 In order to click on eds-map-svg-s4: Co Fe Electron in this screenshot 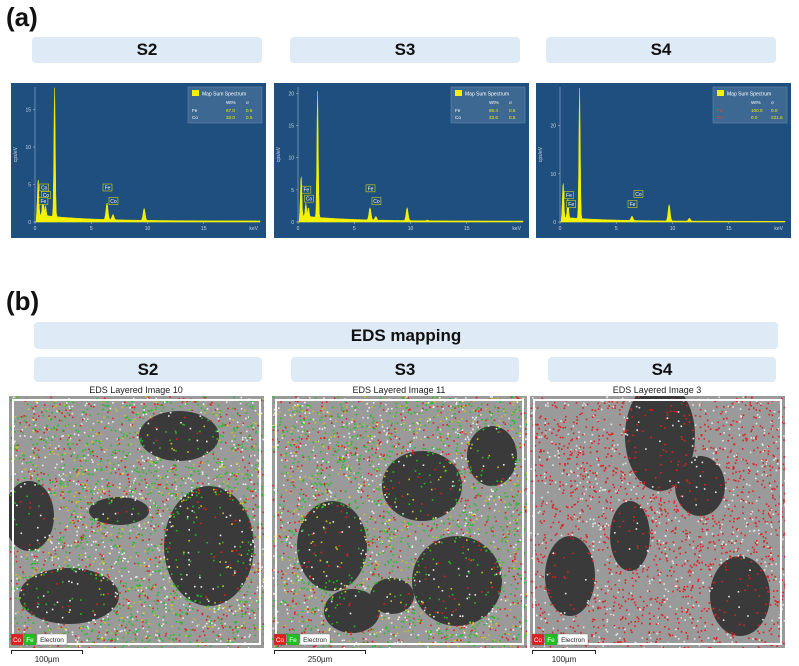, I will do `click(657, 522)`.